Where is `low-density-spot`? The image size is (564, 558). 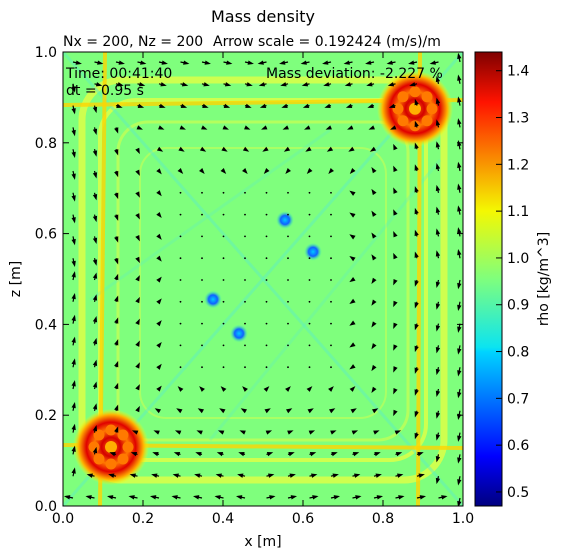 low-density-spot is located at coordinates (285, 219).